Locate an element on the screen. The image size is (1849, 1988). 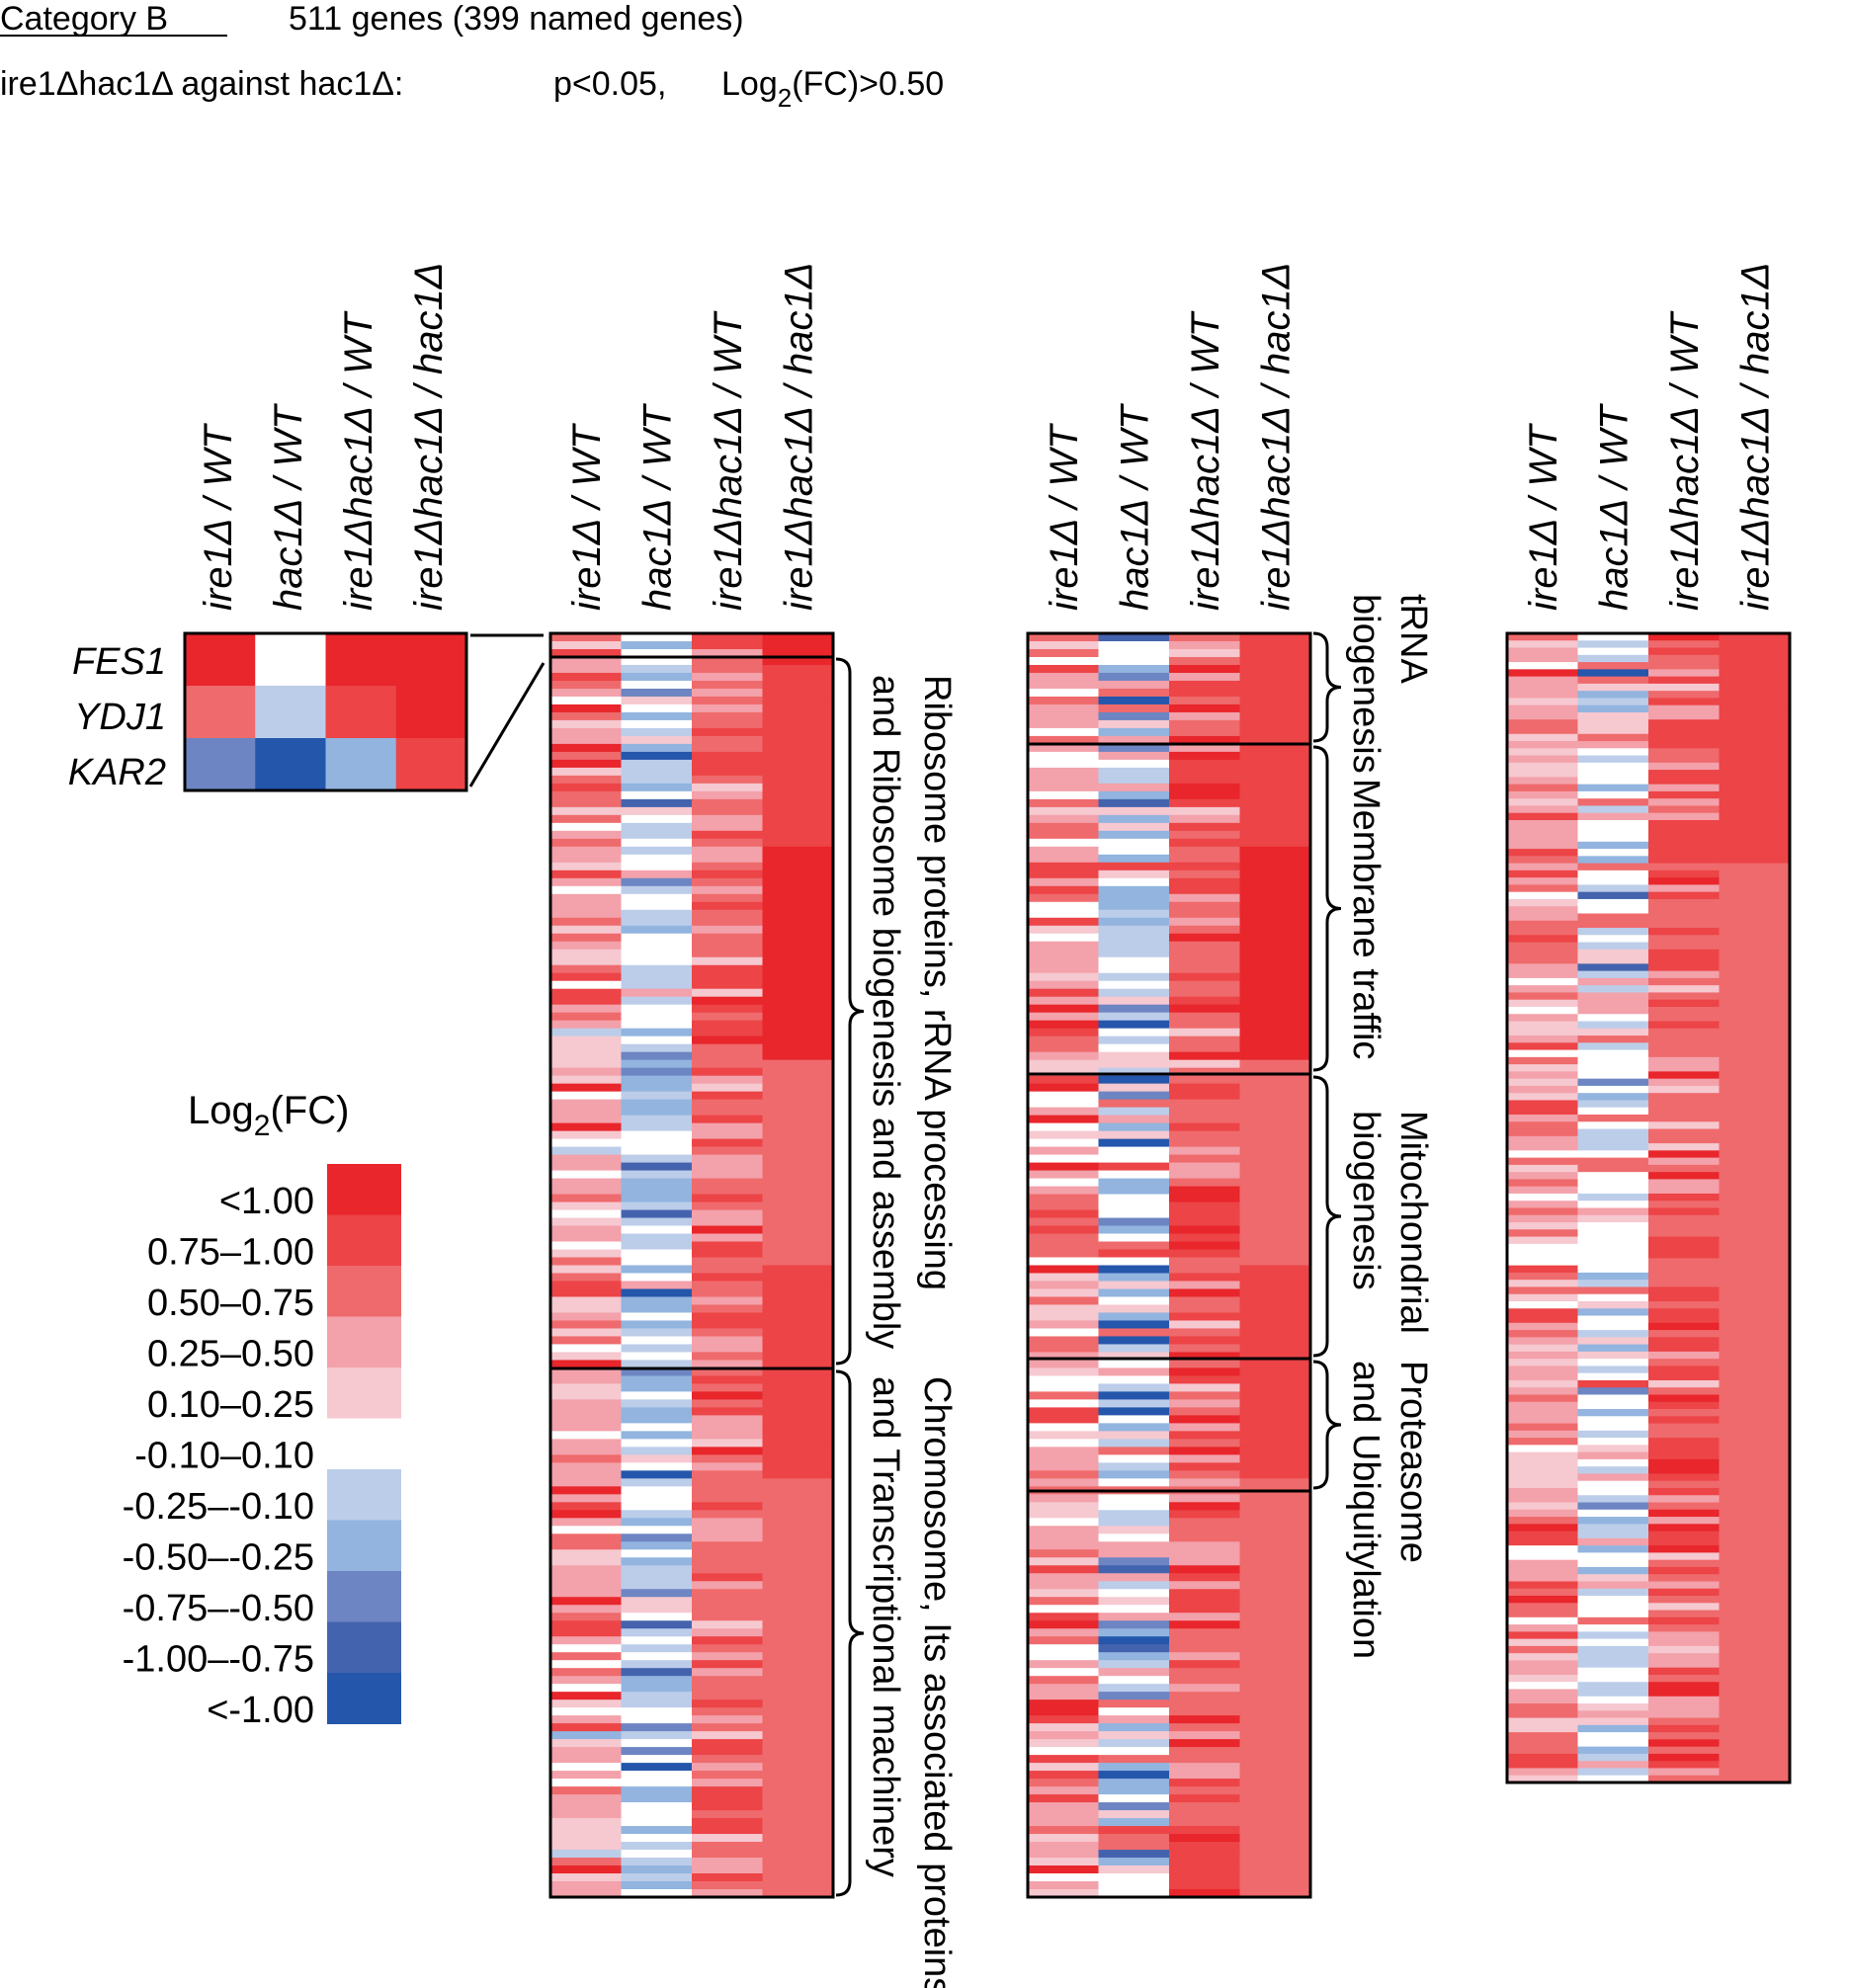
gene-cell is located at coordinates (220, 660).